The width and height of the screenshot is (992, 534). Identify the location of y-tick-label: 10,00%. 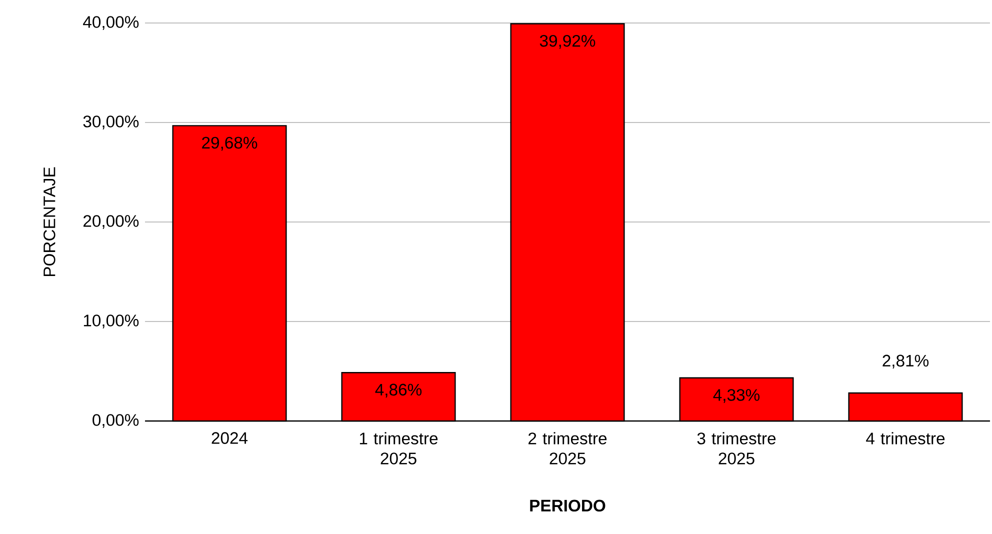
(111, 321).